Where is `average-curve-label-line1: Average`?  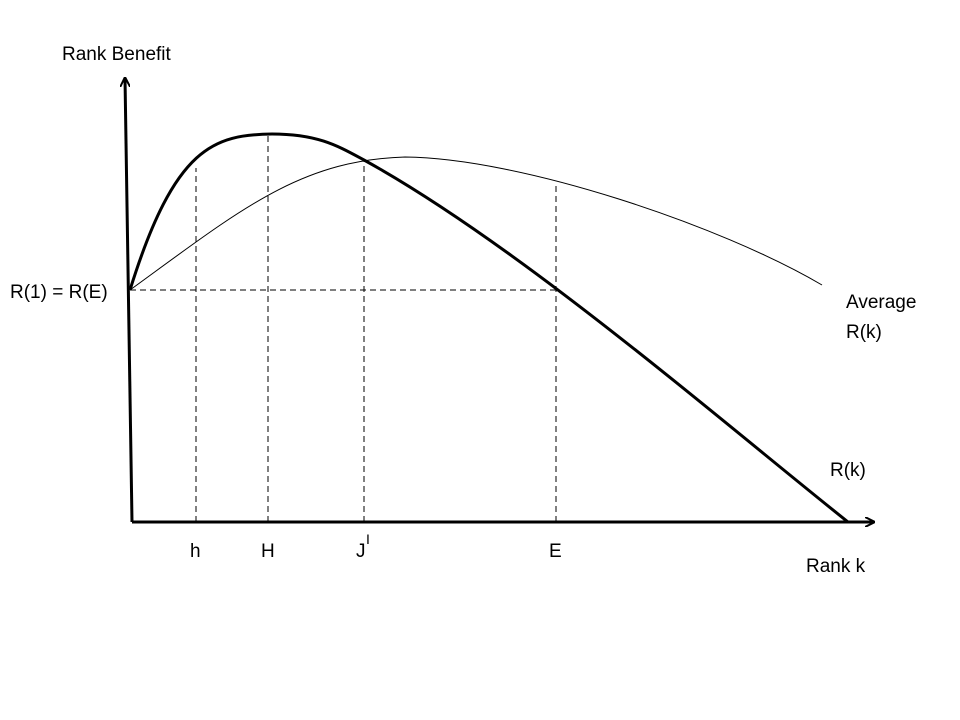
average-curve-label-line1: Average is located at coordinates (881, 302).